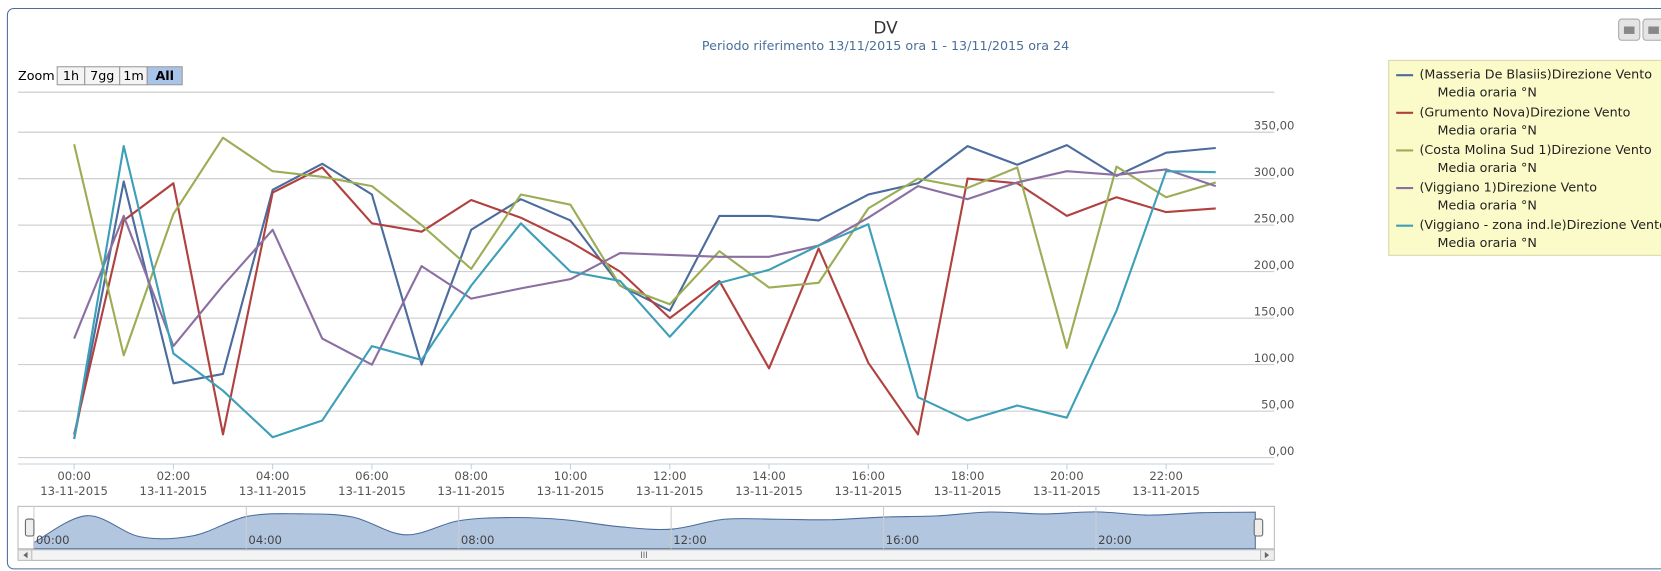 This screenshot has width=1661, height=571. Describe the element at coordinates (265, 540) in the screenshot. I see `navigator-tick-label: 04:00` at that location.